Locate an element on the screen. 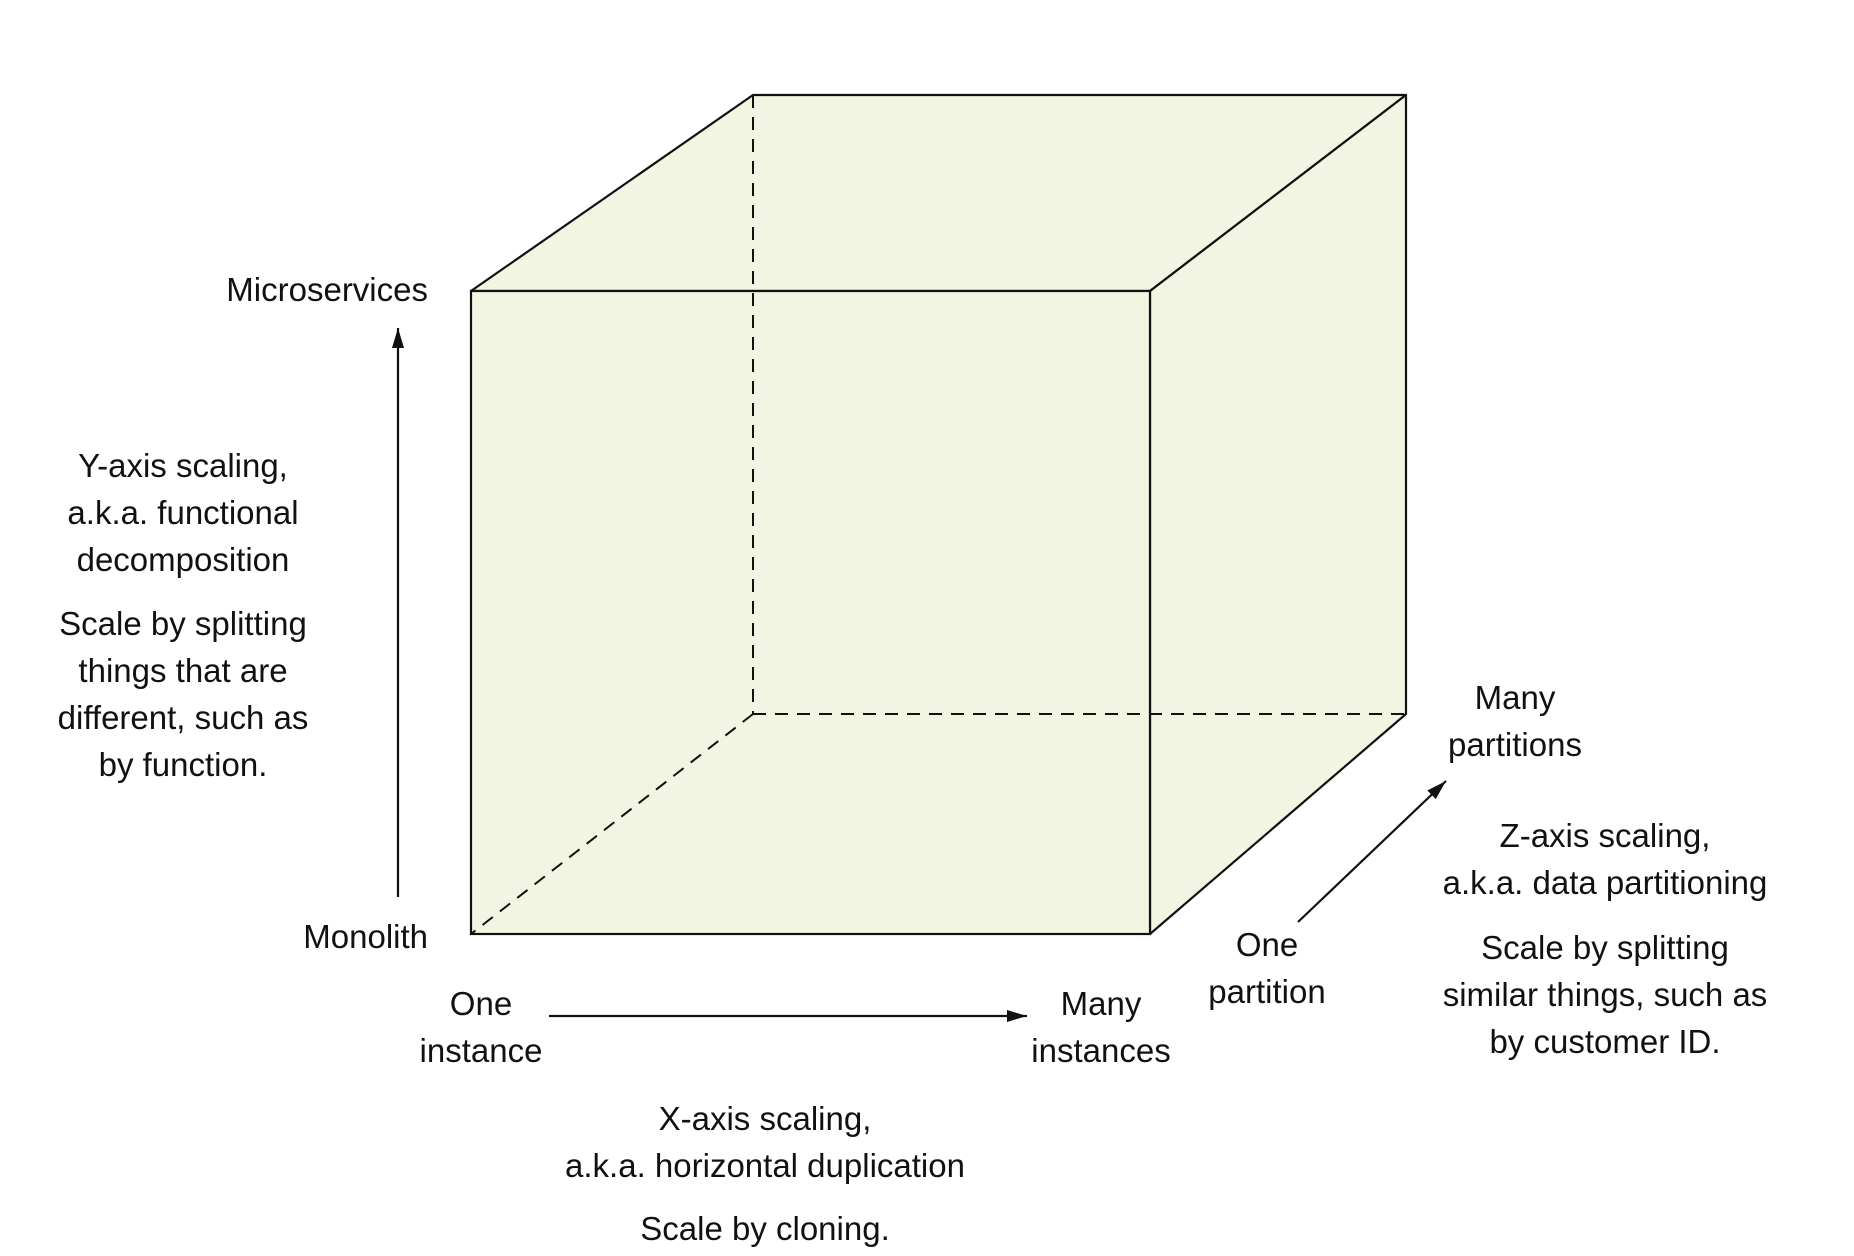 The image size is (1854, 1256). z-axis-start-label-line-1: One is located at coordinates (1267, 944).